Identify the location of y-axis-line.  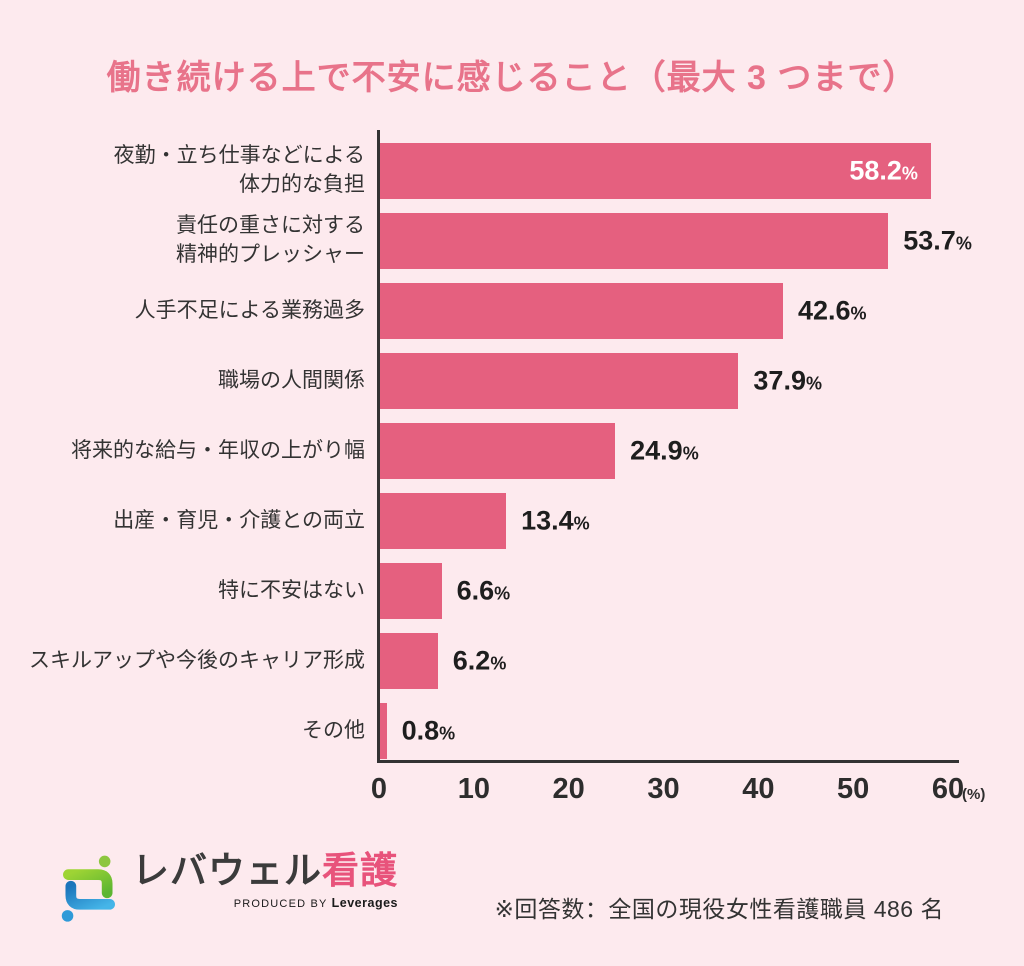
(378, 446).